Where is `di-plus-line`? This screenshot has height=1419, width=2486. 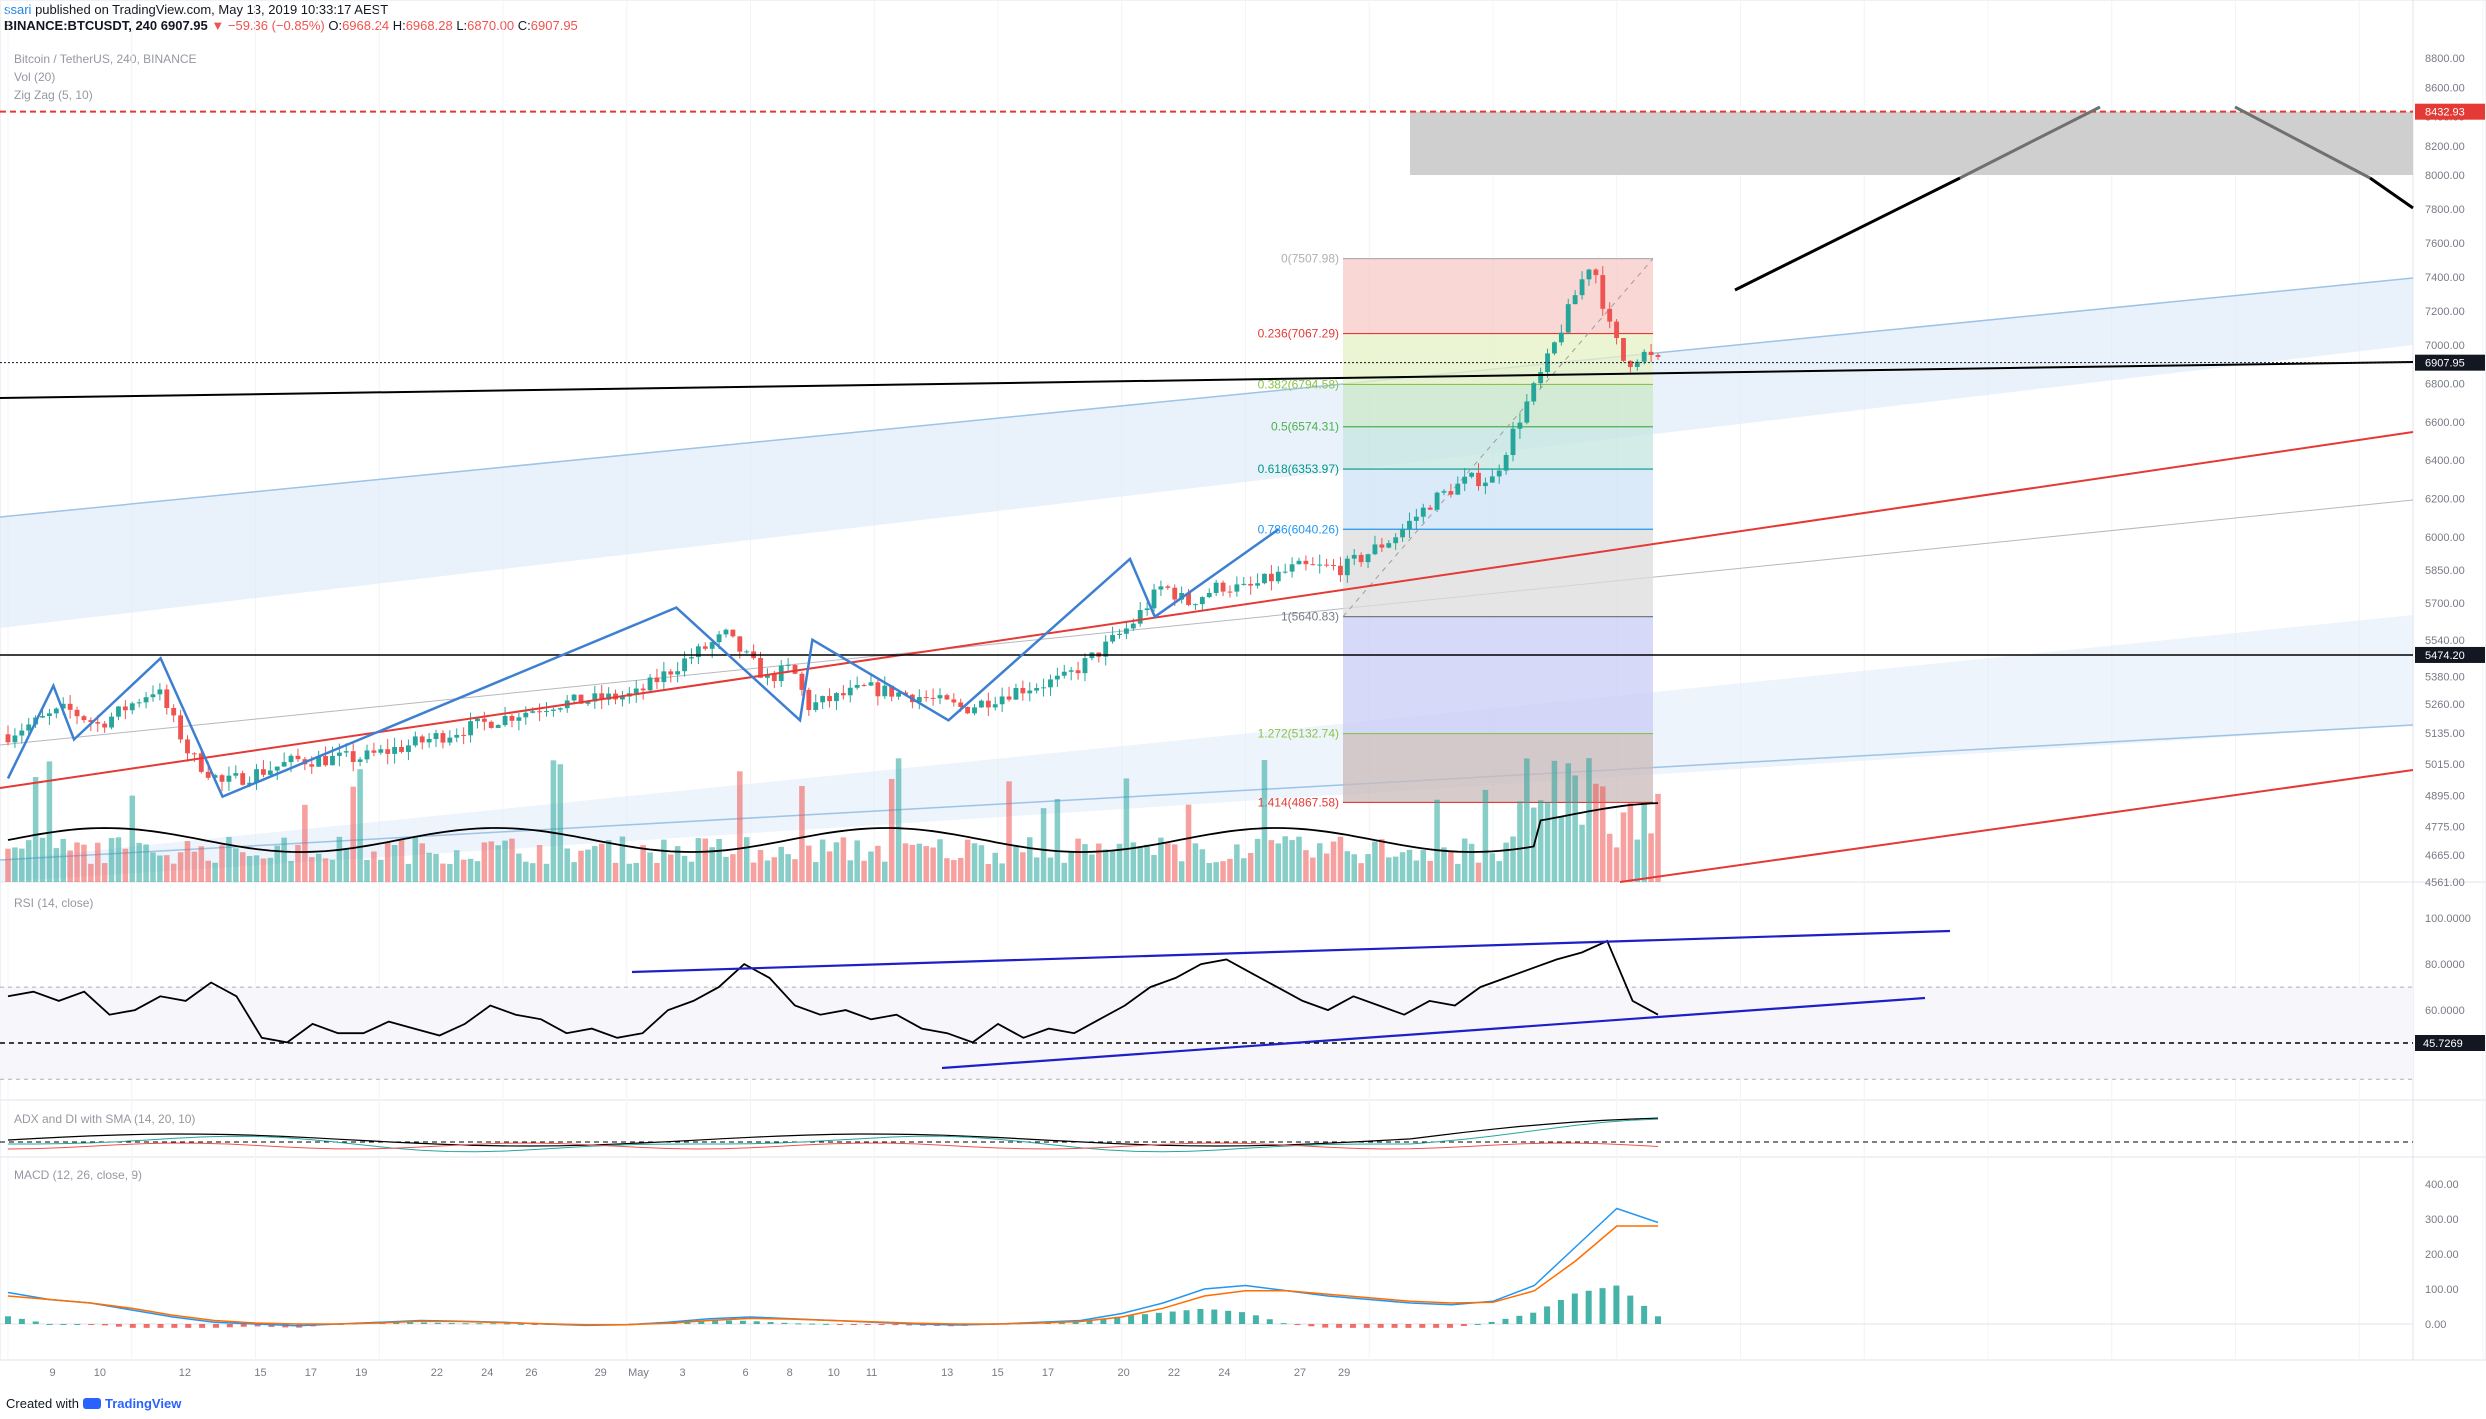
di-plus-line is located at coordinates (833, 1135).